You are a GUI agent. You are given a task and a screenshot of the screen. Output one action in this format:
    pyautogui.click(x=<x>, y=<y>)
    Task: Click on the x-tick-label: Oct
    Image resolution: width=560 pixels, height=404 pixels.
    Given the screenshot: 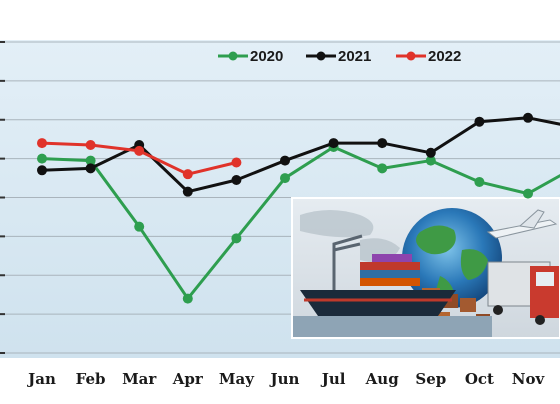 What is the action you would take?
    pyautogui.click(x=479, y=379)
    